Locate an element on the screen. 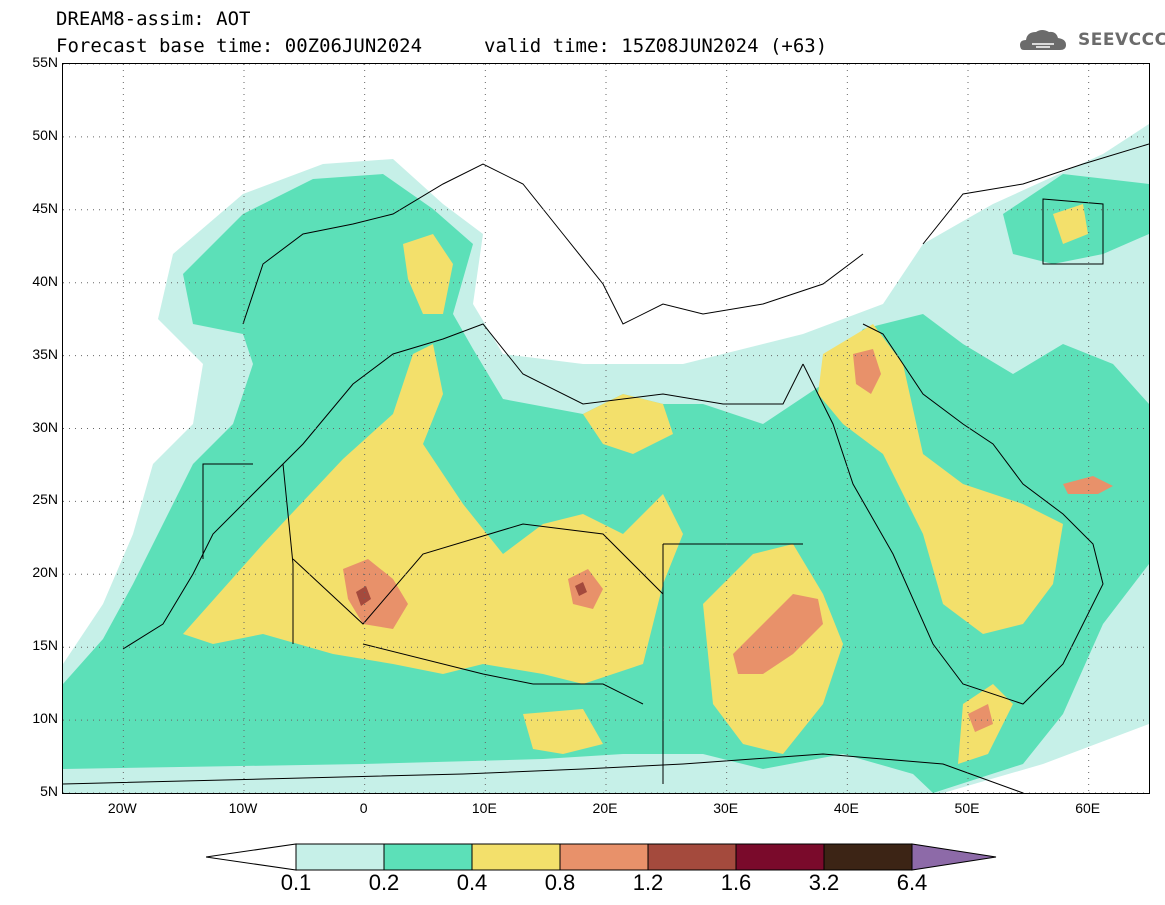 The image size is (1165, 905). forecast-base-time: Forecast base time: 00Z06JUN2024 is located at coordinates (239, 46).